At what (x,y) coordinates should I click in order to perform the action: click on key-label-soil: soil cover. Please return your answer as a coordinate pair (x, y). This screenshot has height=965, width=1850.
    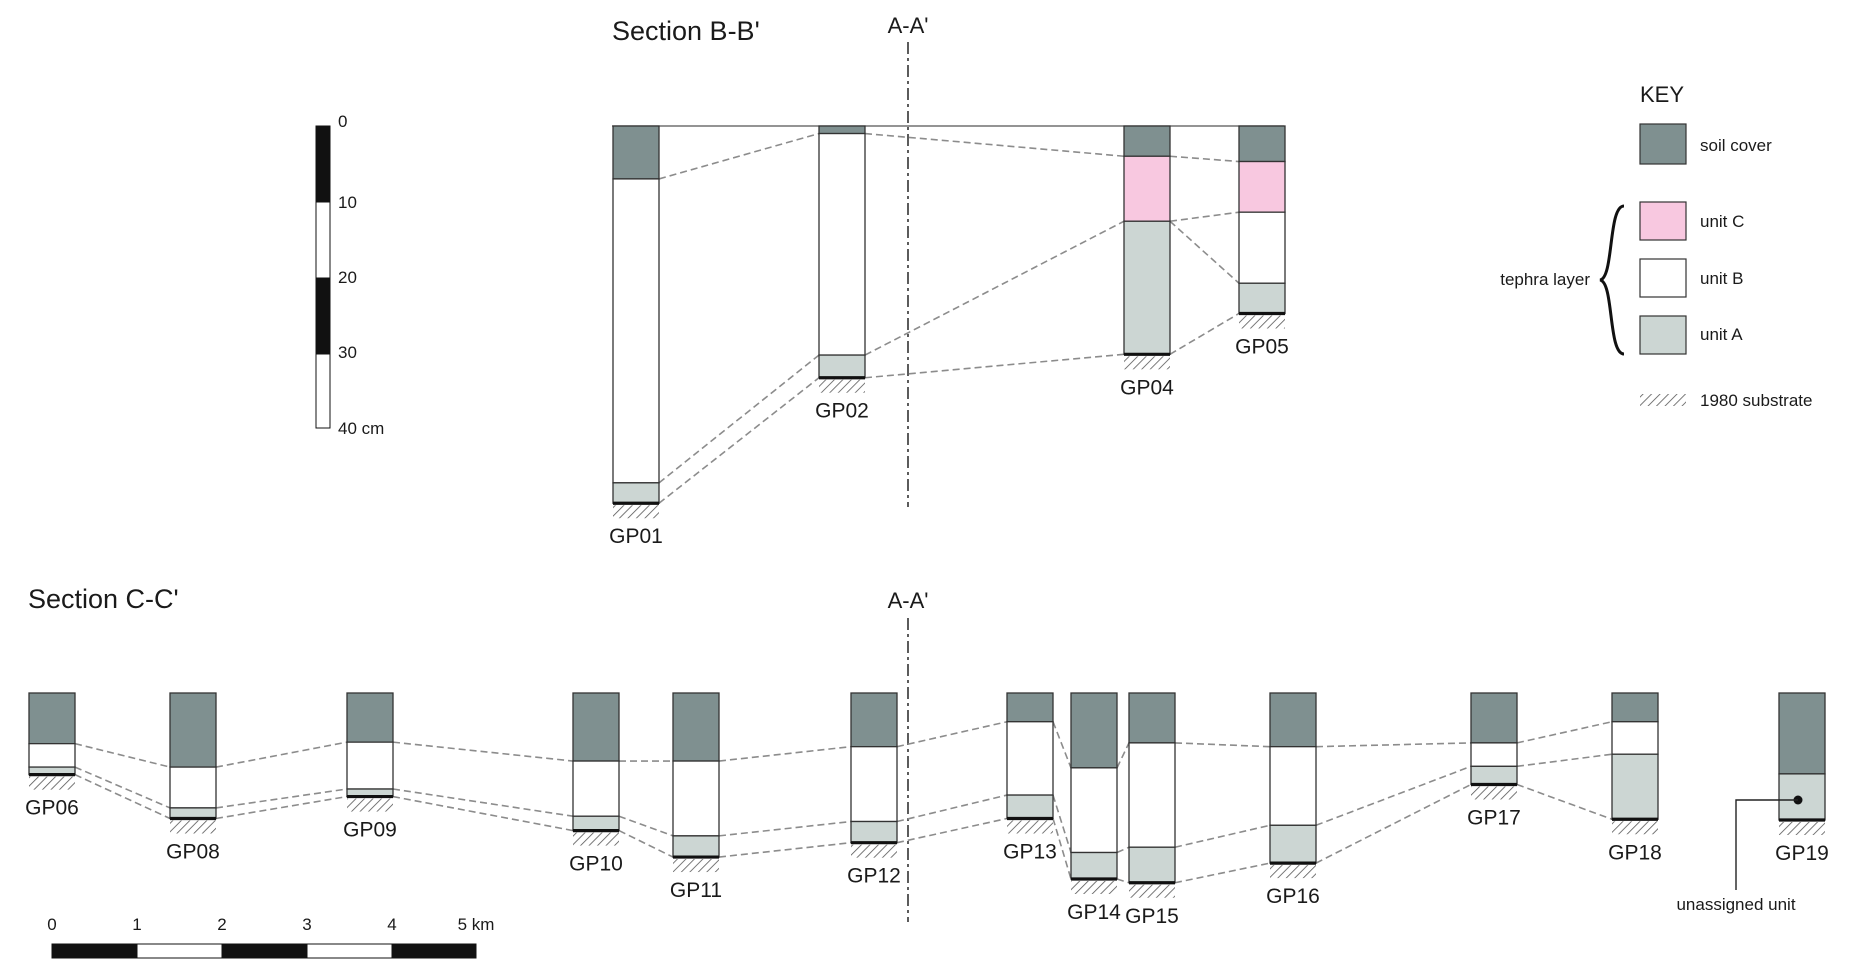
    Looking at the image, I should click on (1736, 145).